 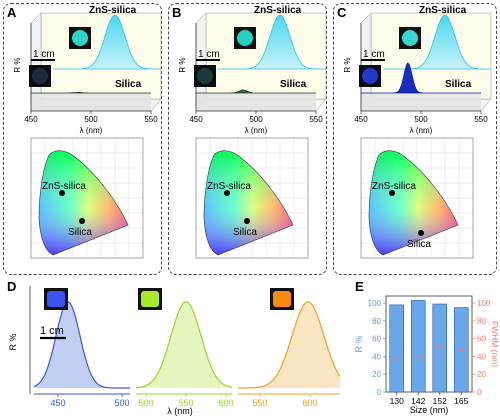 I want to click on e-plot-frame, so click(x=429, y=344).